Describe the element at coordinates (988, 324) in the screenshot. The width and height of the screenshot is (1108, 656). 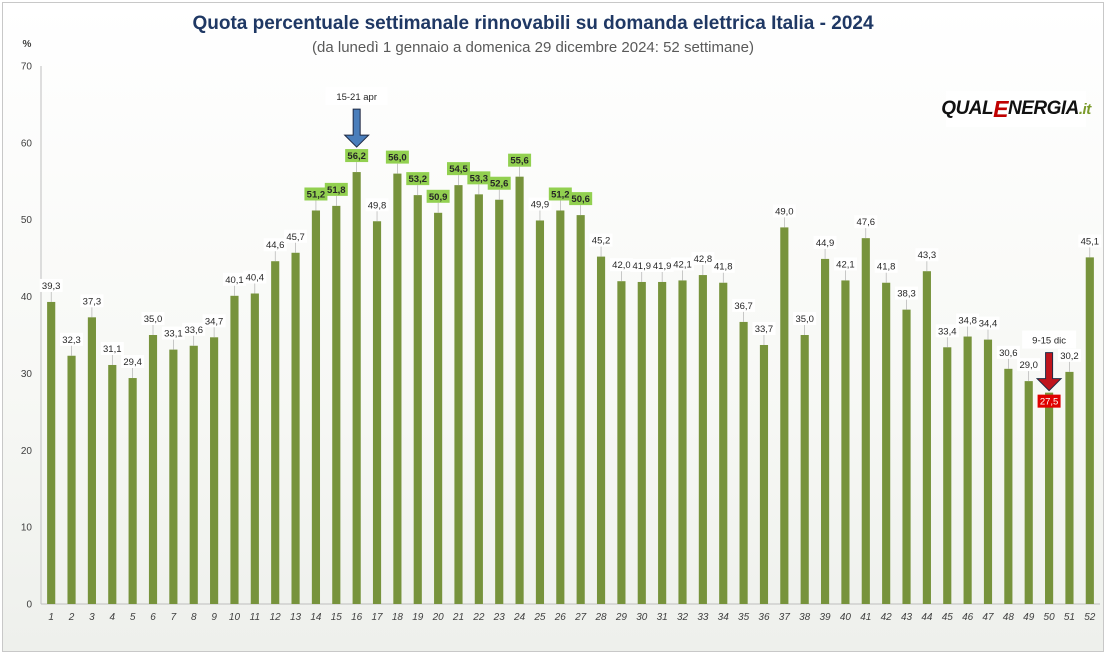
I see `data-label: 34,4` at that location.